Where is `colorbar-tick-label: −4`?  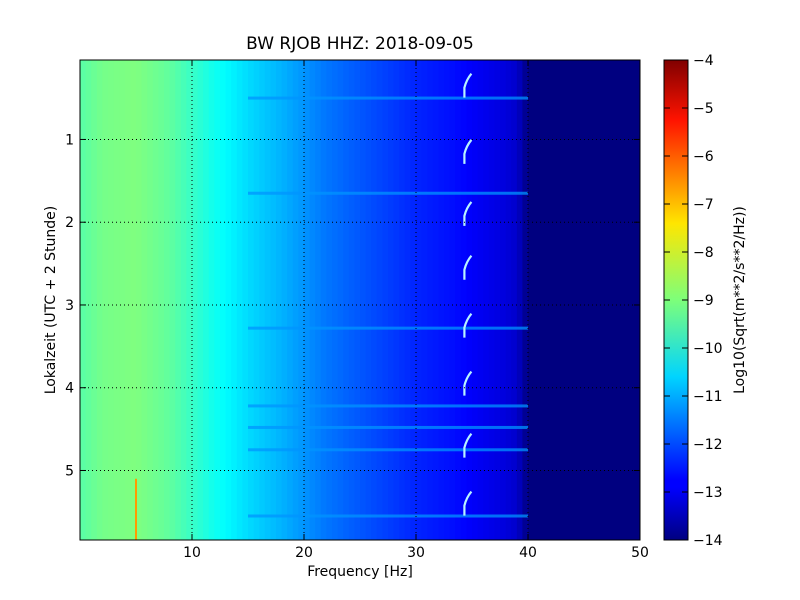
colorbar-tick-label: −4 is located at coordinates (703, 61).